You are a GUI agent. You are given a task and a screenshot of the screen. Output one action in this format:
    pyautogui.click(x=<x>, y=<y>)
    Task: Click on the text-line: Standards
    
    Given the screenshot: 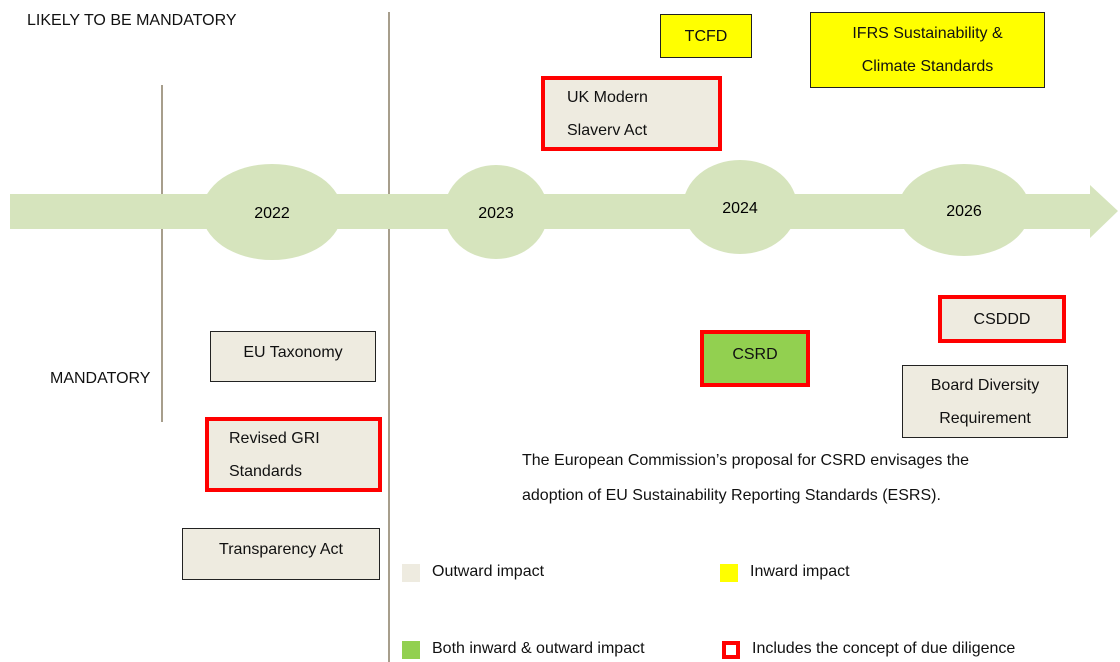 What is the action you would take?
    pyautogui.click(x=265, y=471)
    